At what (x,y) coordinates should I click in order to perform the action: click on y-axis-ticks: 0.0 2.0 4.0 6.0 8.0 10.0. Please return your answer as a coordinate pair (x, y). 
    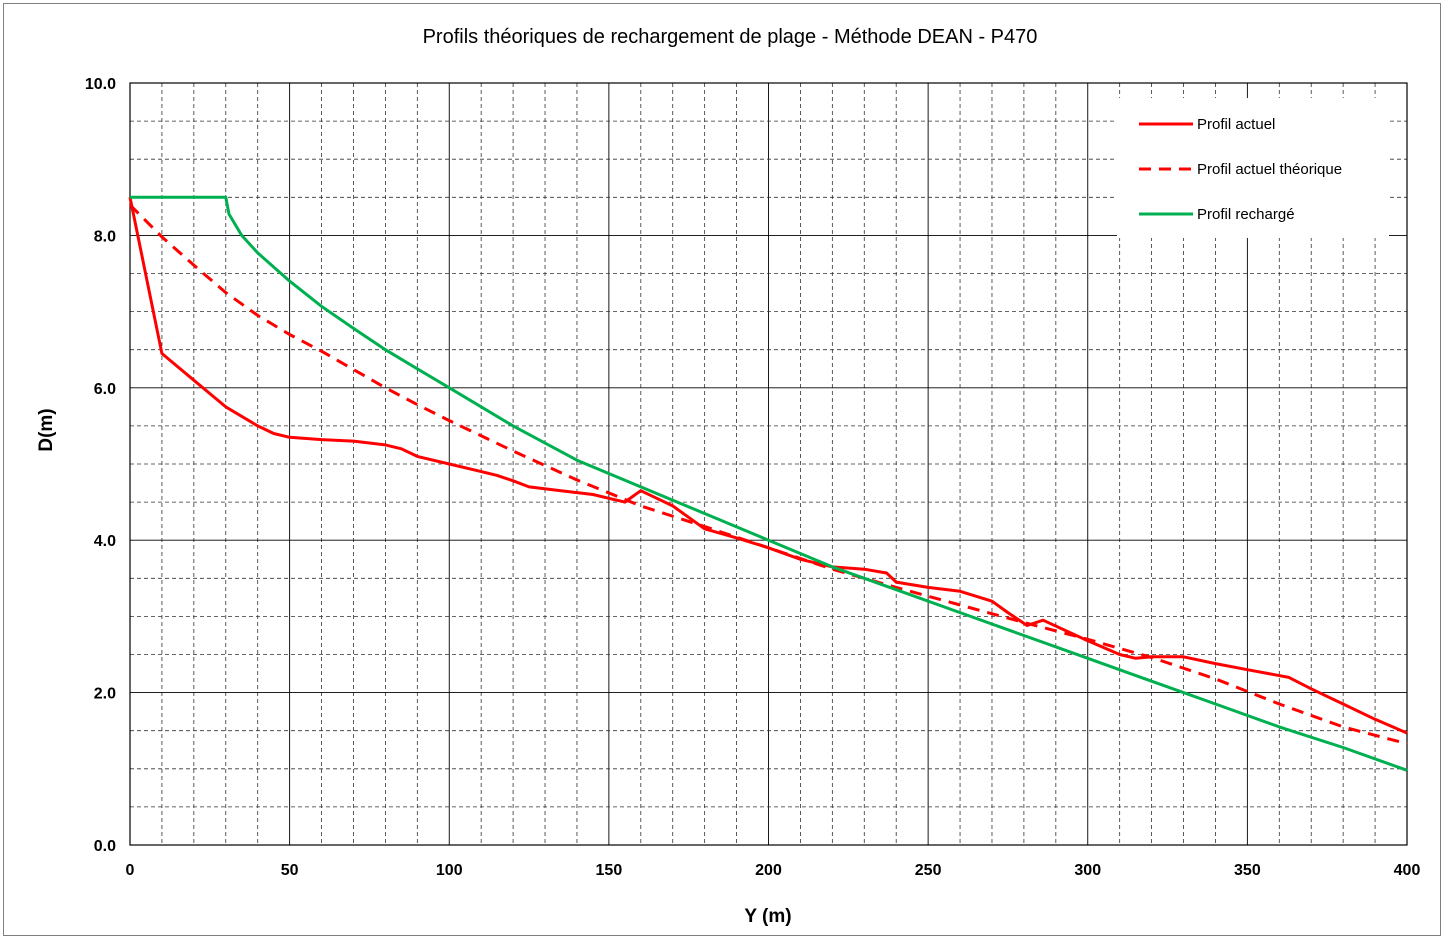
    Looking at the image, I should click on (100, 465).